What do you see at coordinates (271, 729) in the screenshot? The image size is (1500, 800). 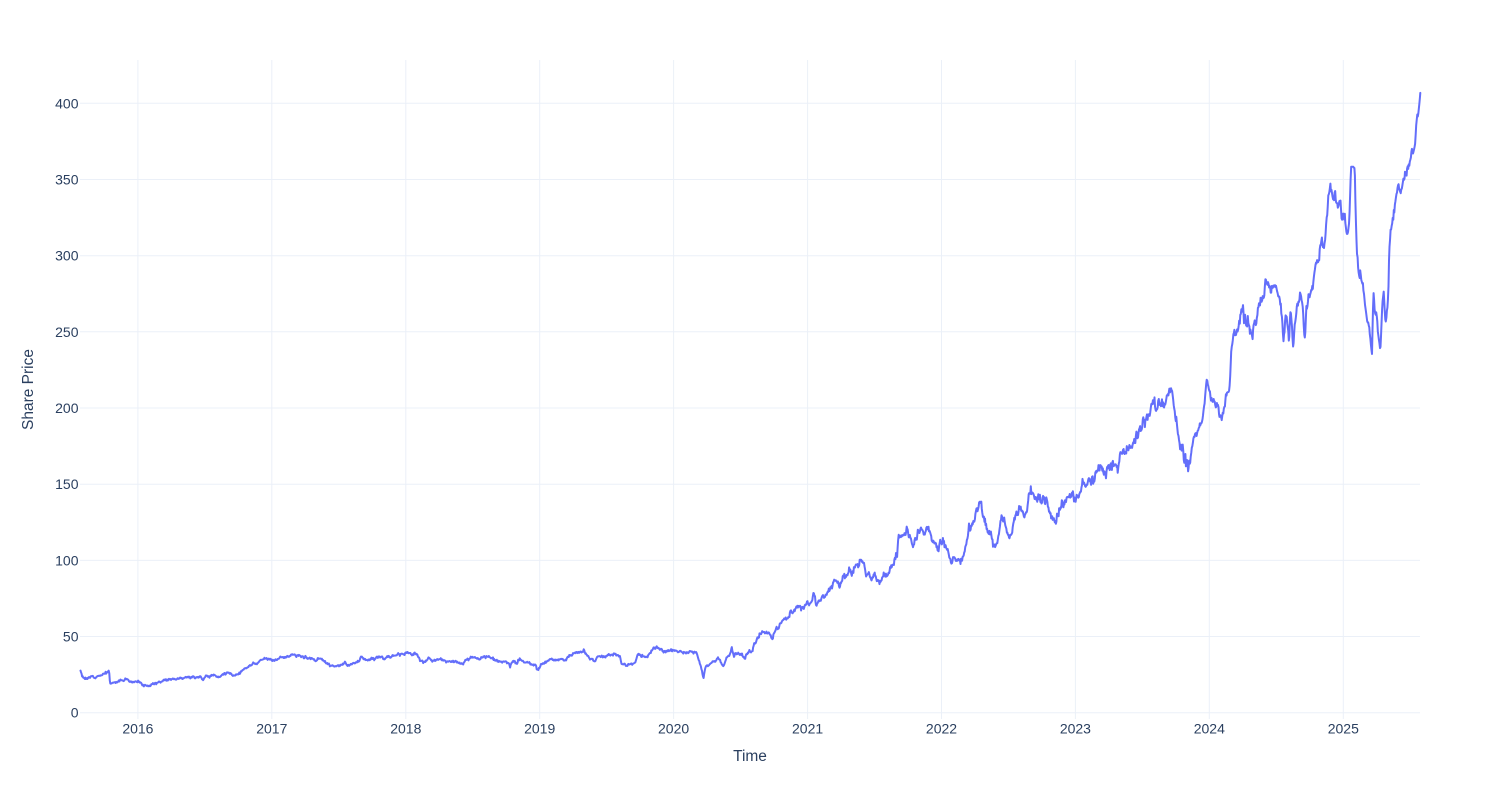 I see `svg-text: 2017` at bounding box center [271, 729].